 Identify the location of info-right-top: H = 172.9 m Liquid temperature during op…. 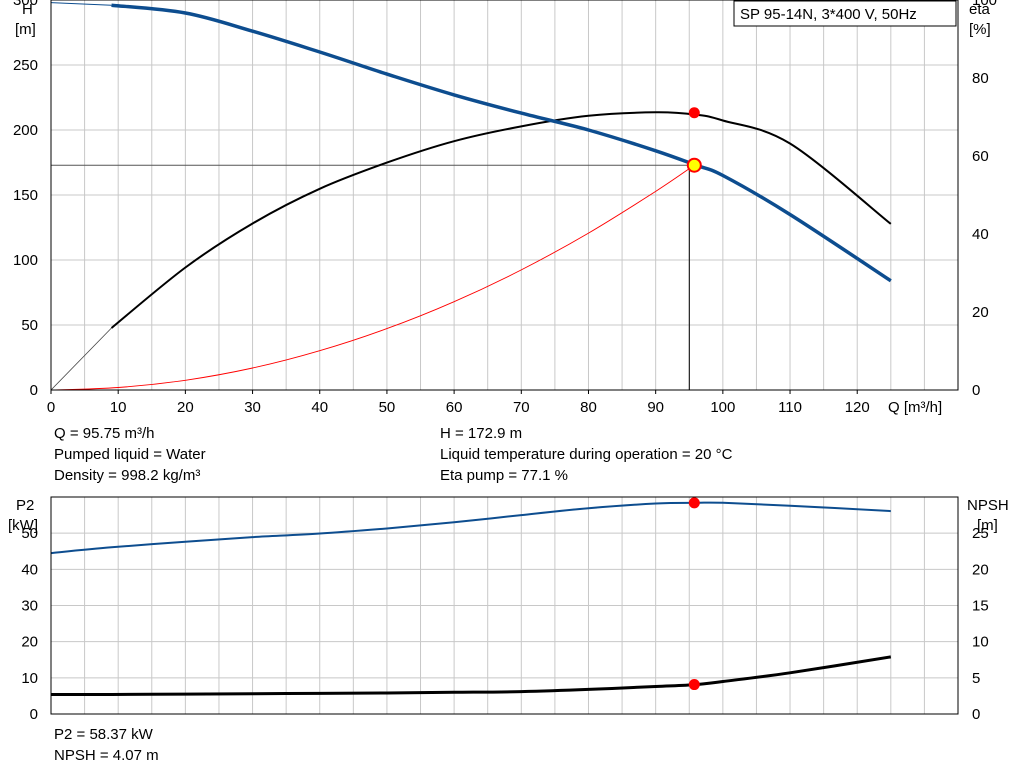
(586, 454).